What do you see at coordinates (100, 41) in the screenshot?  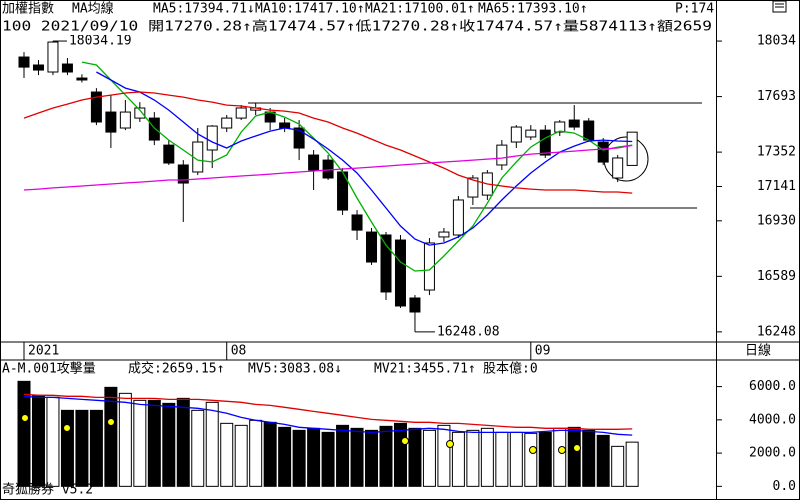 I see `annotation: 18034.19` at bounding box center [100, 41].